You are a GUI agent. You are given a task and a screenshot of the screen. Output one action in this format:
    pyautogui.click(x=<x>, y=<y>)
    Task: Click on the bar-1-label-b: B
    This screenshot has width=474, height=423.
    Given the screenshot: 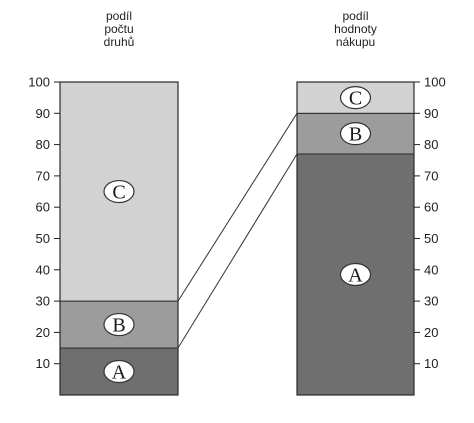 What is the action you would take?
    pyautogui.click(x=118, y=326)
    